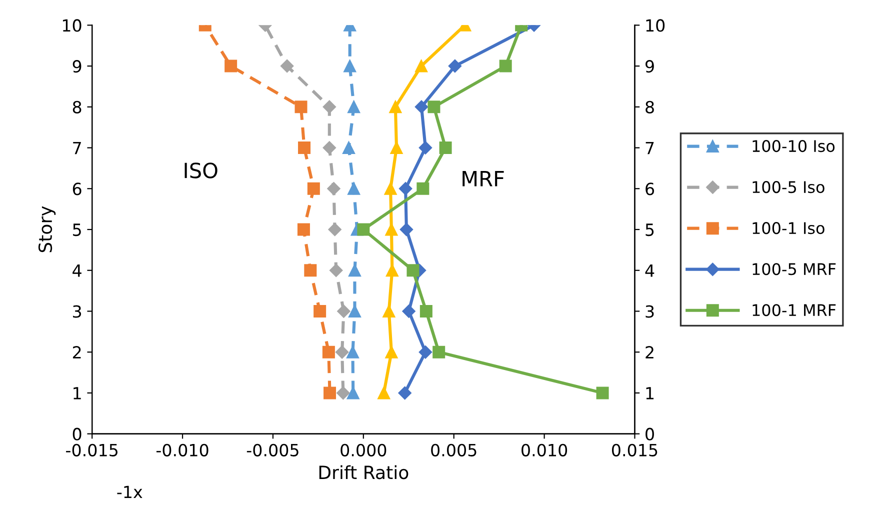  Describe the element at coordinates (650, 230) in the screenshot. I see `y2-tick-label: 5` at that location.